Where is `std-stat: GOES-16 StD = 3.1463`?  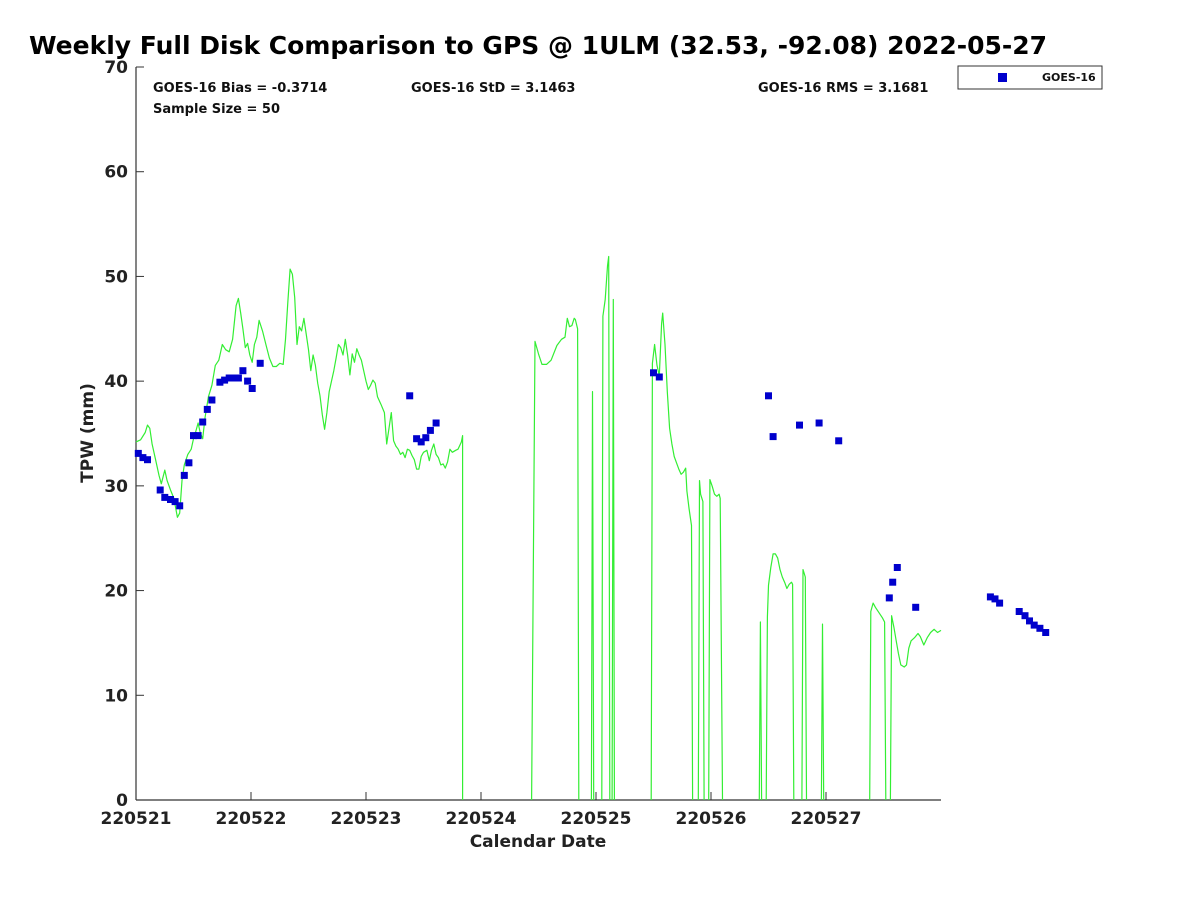
std-stat: GOES-16 StD = 3.1463 is located at coordinates (493, 88).